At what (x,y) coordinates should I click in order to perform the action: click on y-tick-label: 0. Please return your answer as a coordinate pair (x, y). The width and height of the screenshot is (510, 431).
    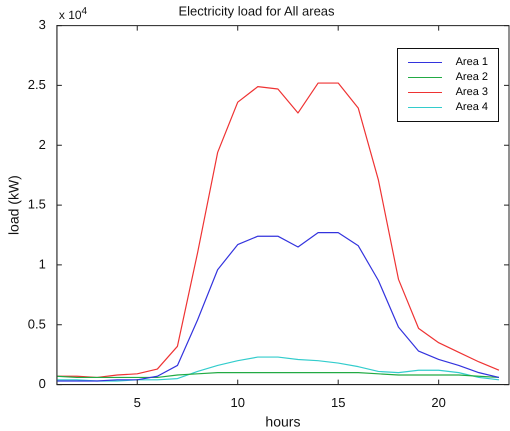
    Looking at the image, I should click on (42, 384).